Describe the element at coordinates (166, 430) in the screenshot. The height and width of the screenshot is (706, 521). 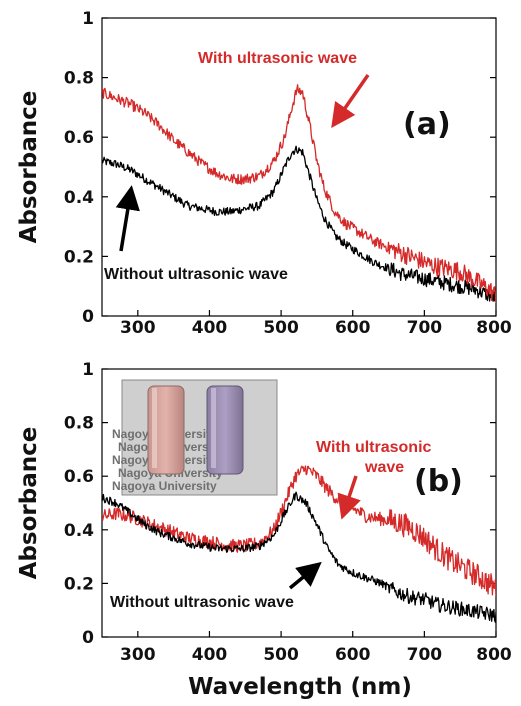
I see `pink-vial` at that location.